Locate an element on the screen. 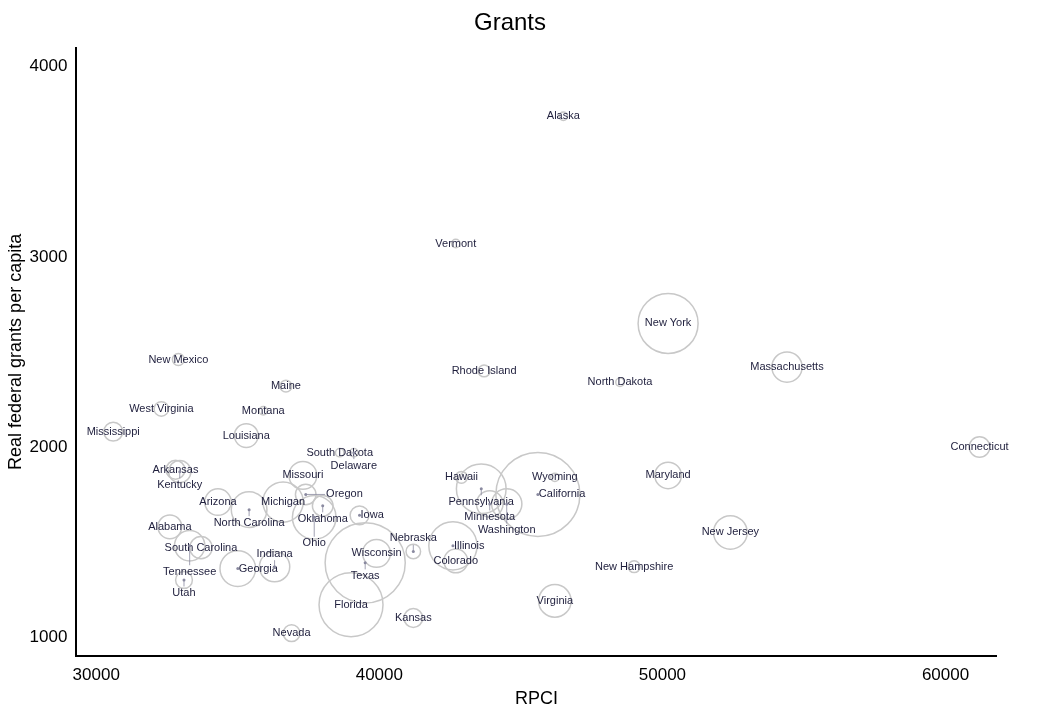 This screenshot has height=715, width=1040. annotation: Montana is located at coordinates (263, 409).